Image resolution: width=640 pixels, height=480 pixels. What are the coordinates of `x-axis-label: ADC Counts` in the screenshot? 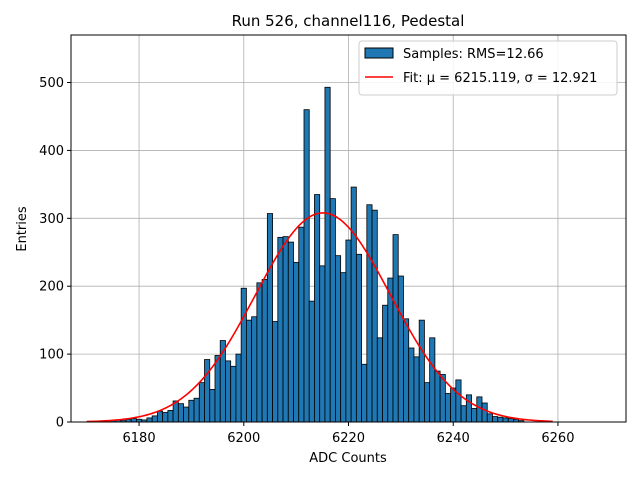 It's located at (348, 458).